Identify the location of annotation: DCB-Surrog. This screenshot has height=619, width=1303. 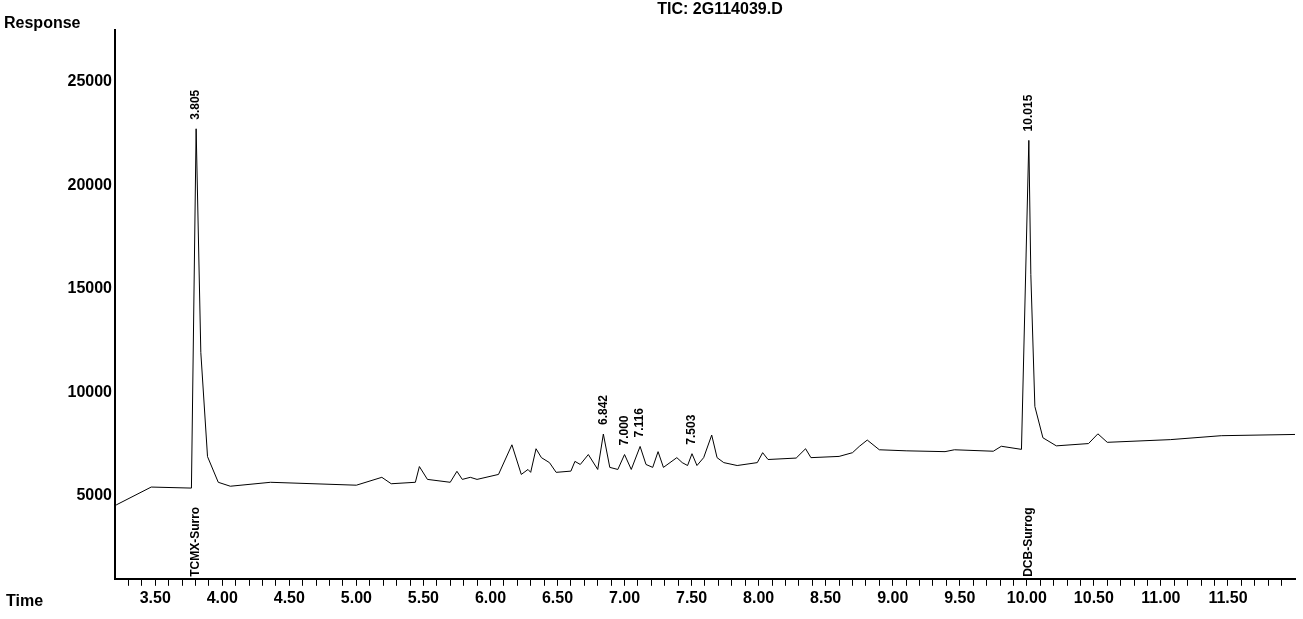
(1028, 542).